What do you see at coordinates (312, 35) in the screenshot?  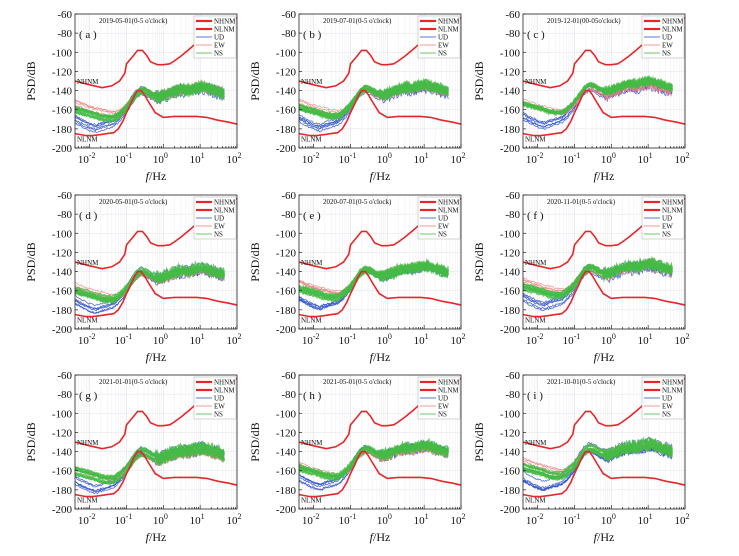 I see `panel-letter: ( b )` at bounding box center [312, 35].